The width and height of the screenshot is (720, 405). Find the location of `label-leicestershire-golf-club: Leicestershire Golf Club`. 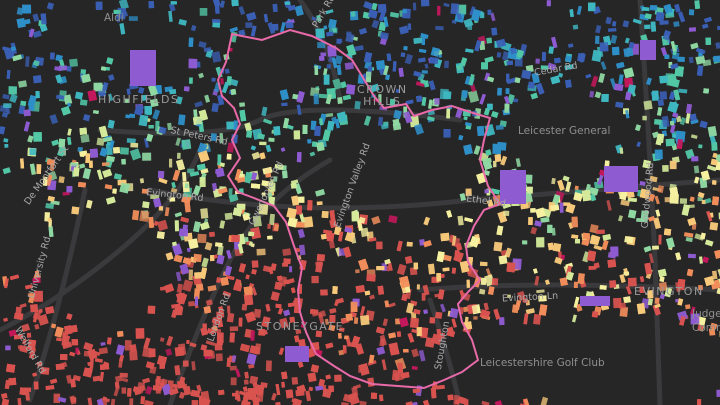

label-leicestershire-golf-club: Leicestershire Golf Club is located at coordinates (542, 363).